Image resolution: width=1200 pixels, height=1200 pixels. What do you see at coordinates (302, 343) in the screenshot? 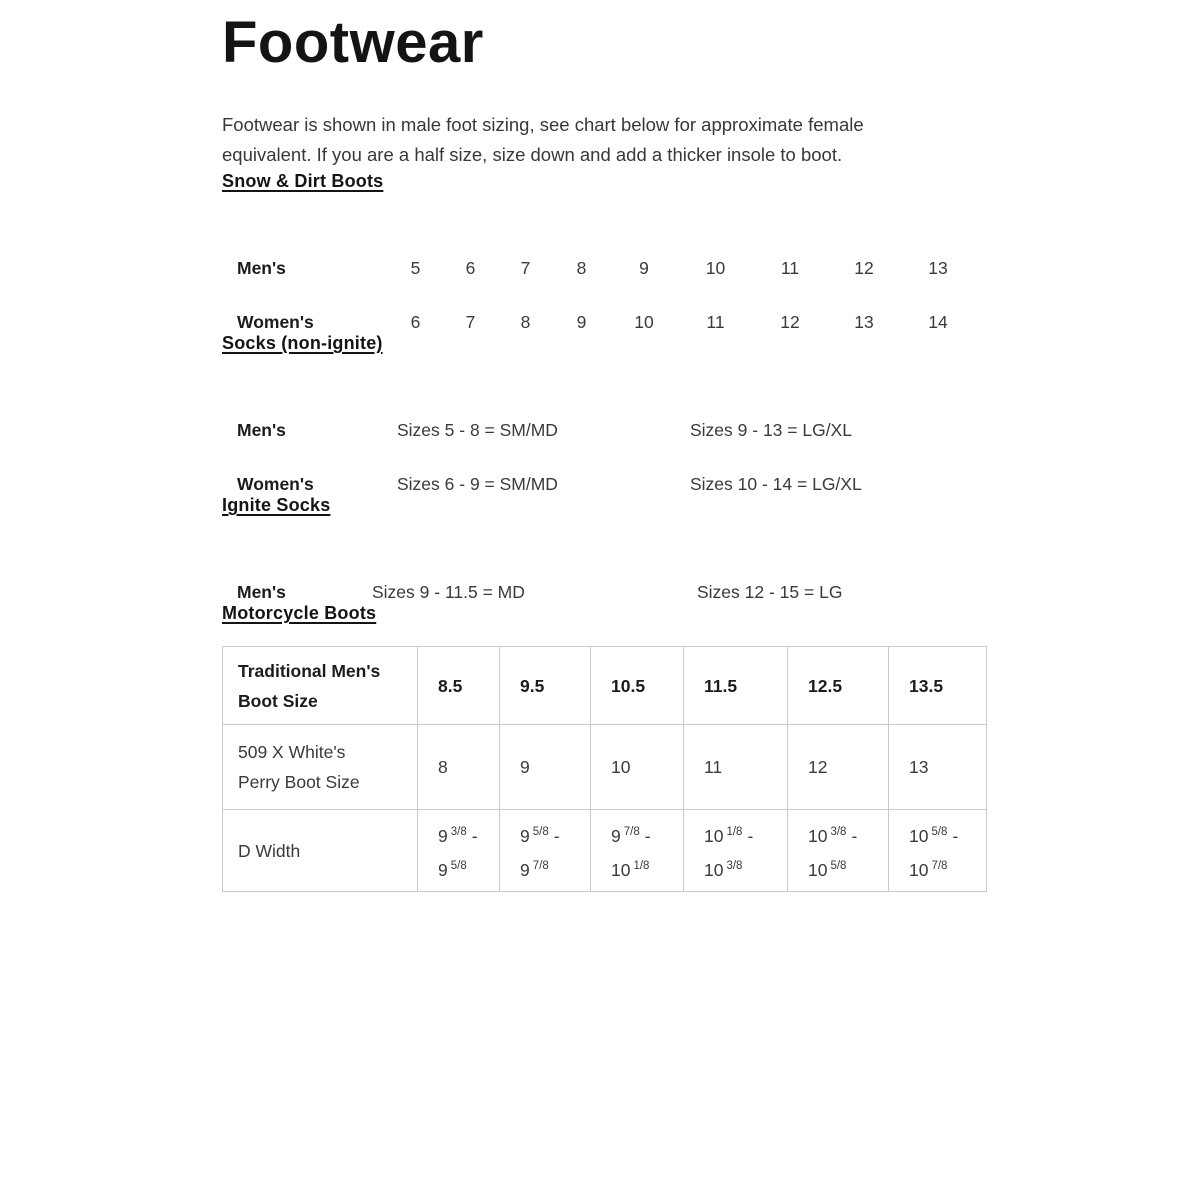
I see `section-heading-socks-non-ignite: Socks (non-ignite)` at bounding box center [302, 343].